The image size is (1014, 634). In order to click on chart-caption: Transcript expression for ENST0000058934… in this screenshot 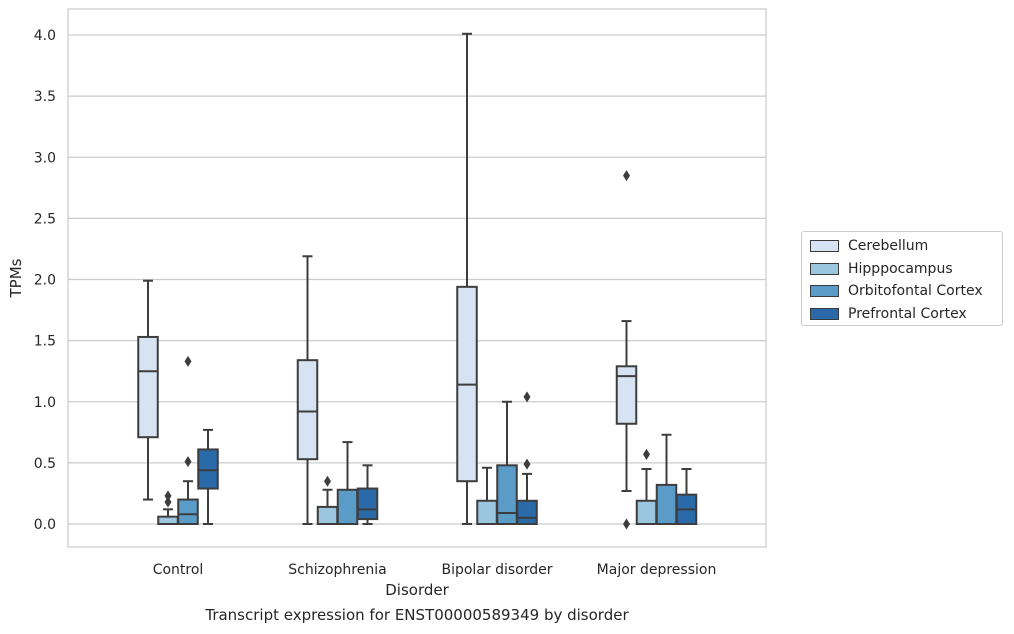, I will do `click(417, 615)`.